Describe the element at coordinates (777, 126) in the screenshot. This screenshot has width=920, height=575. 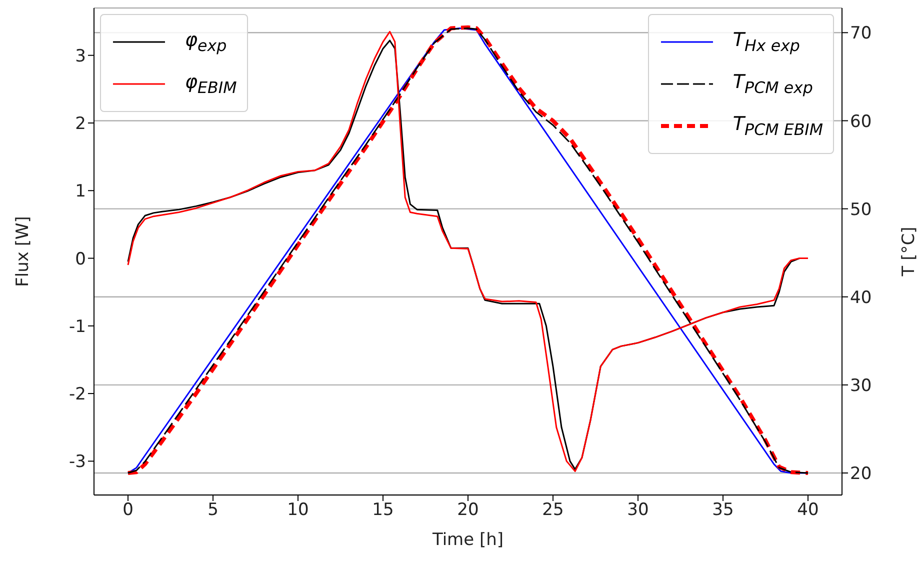
I see `legend-label: T$_{PCM EBIM}$` at that location.